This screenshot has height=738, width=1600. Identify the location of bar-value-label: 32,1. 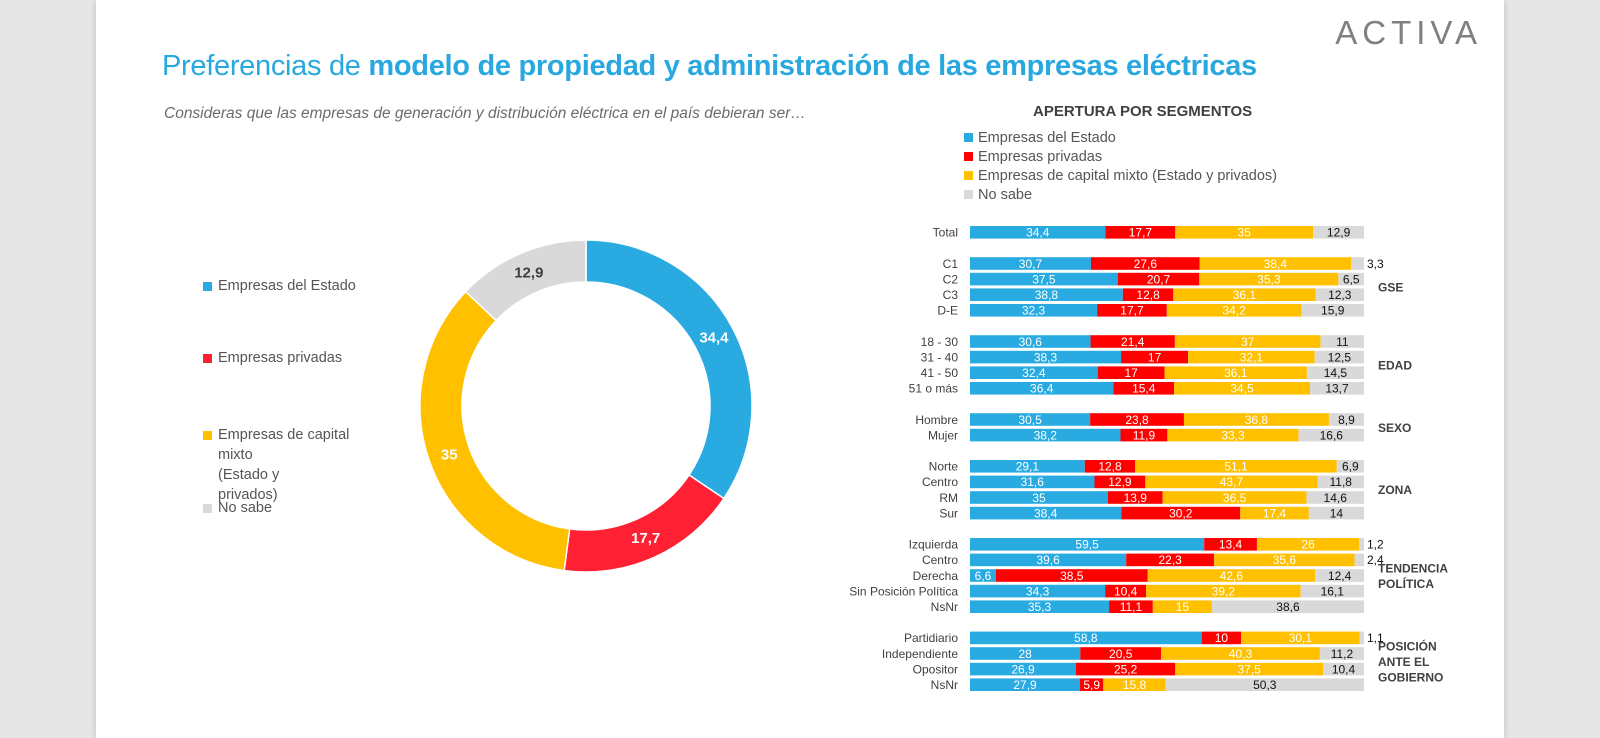
(1252, 357).